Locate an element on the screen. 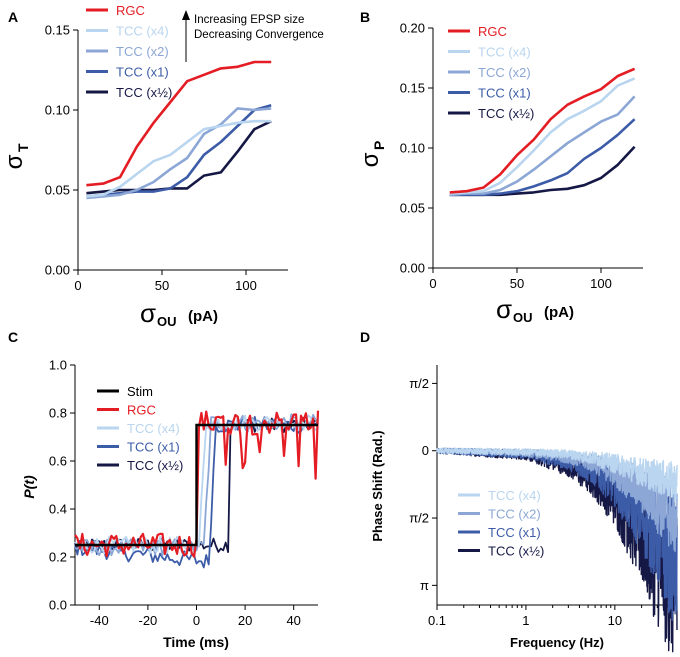 This screenshot has width=680, height=657. legend-label: Stim is located at coordinates (140, 391).